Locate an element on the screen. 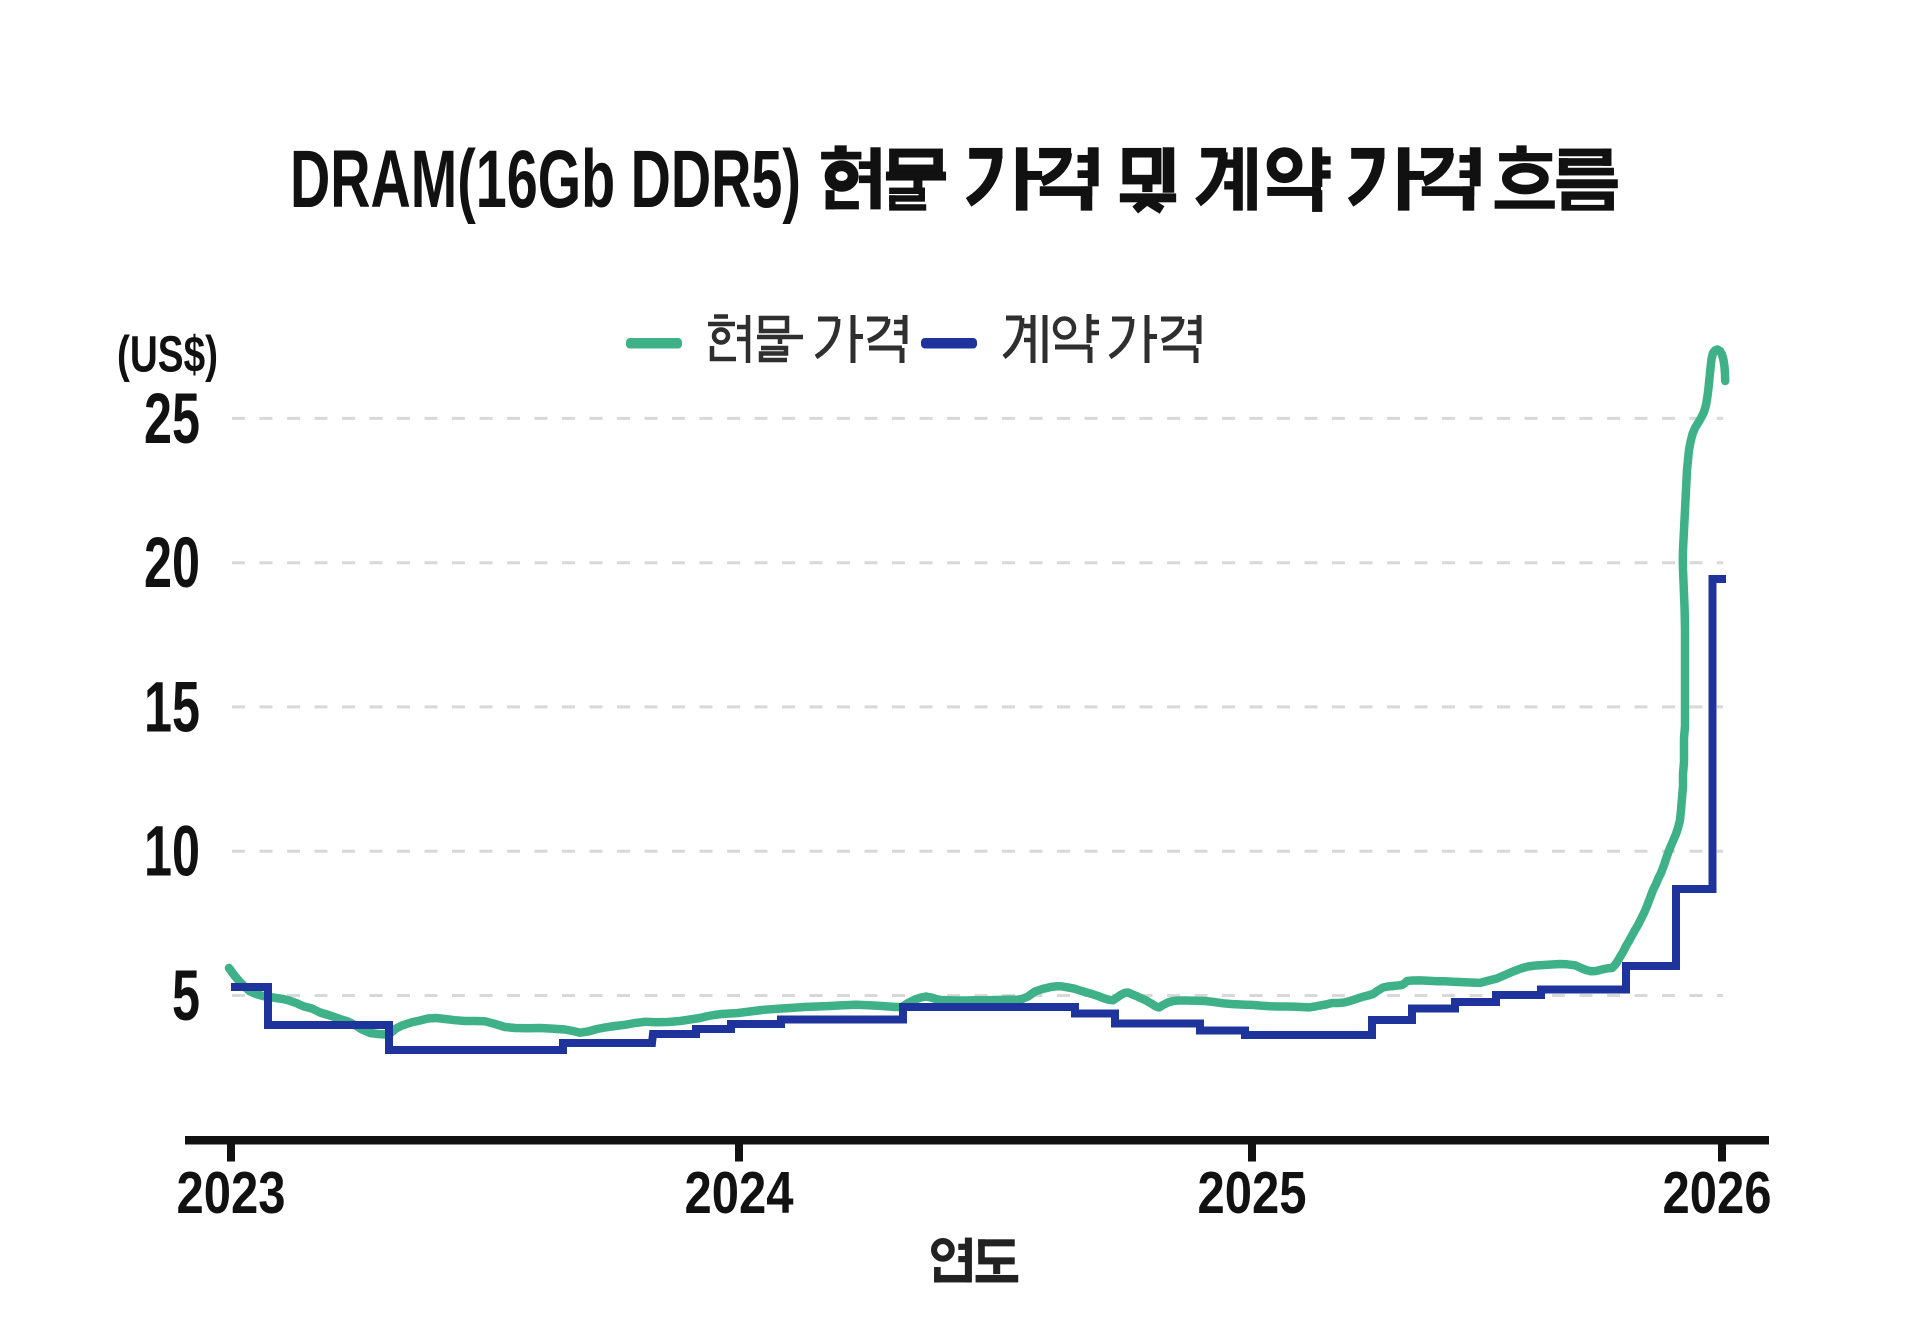  svg-text: 5 is located at coordinates (186, 996).